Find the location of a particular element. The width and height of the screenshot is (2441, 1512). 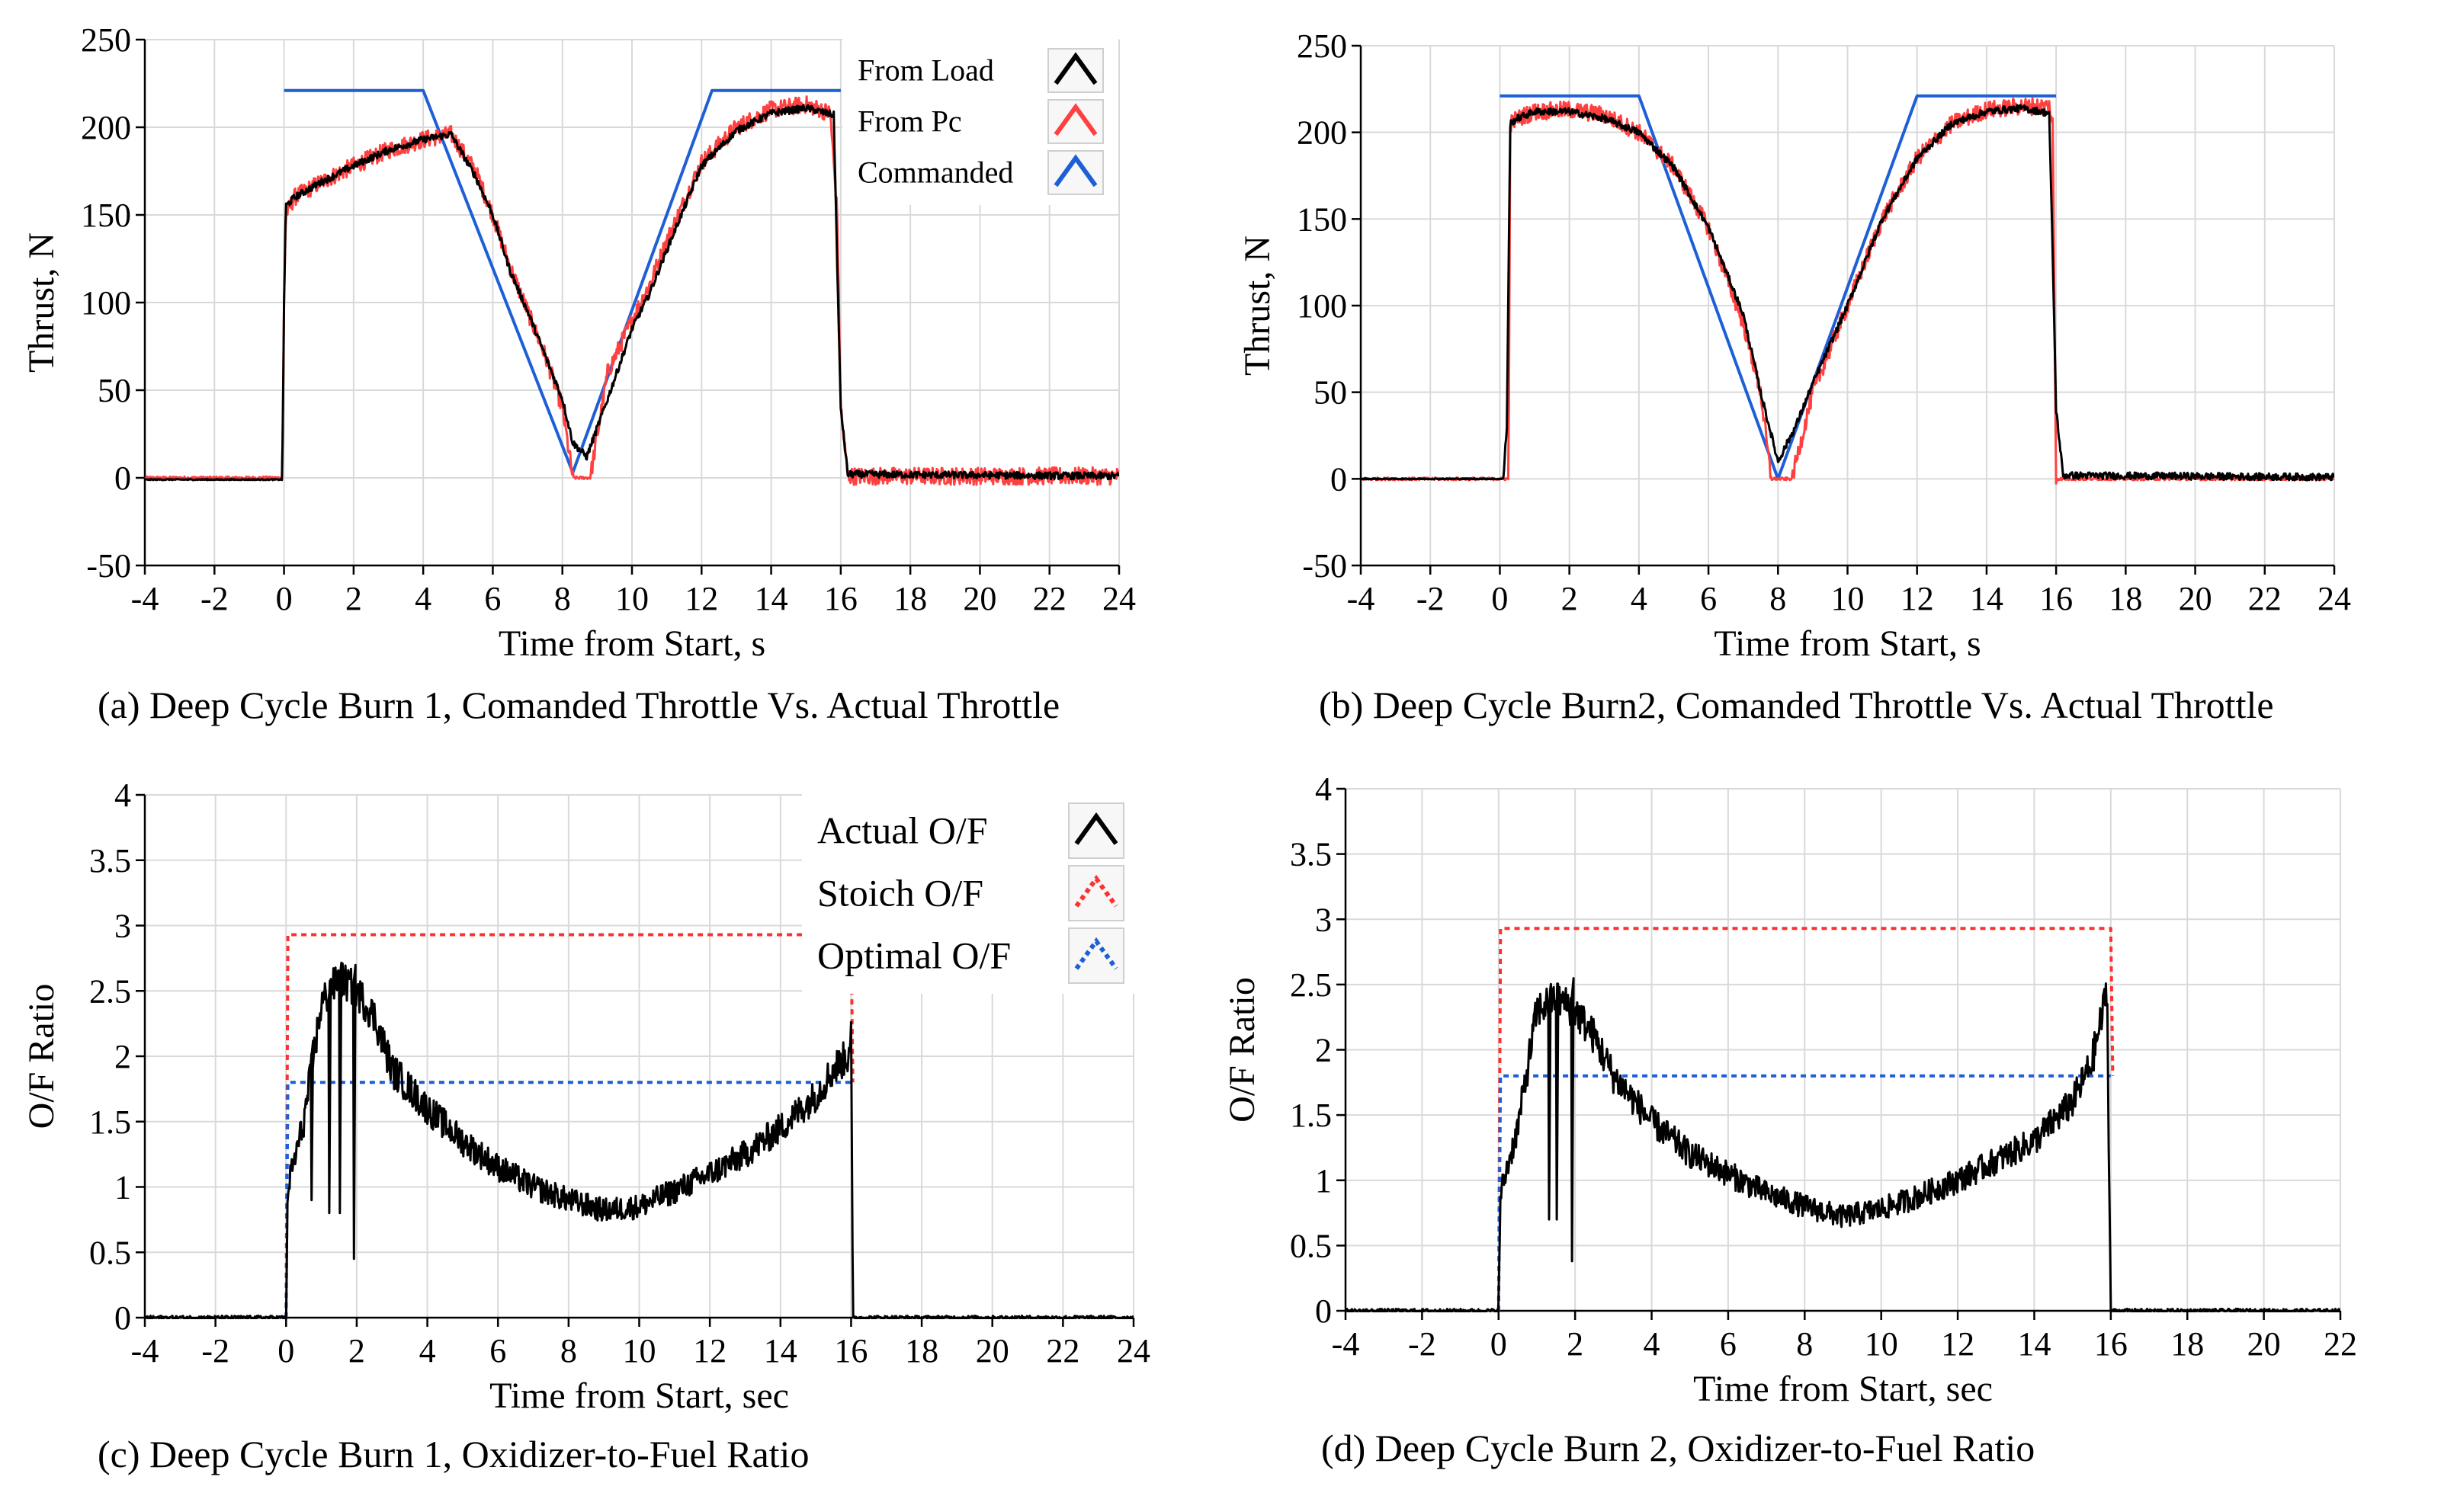

y-tick-label: 3.5 is located at coordinates (1311, 854).